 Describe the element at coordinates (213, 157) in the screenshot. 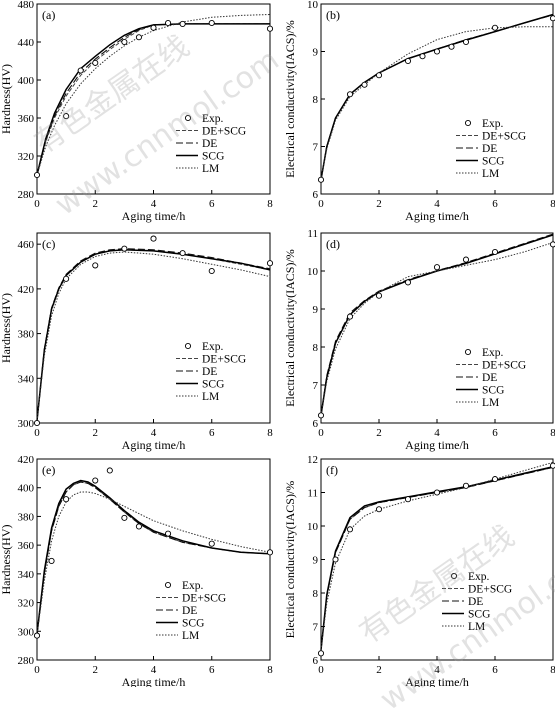

I see `panel-a-legend-label-scg: SCG` at that location.